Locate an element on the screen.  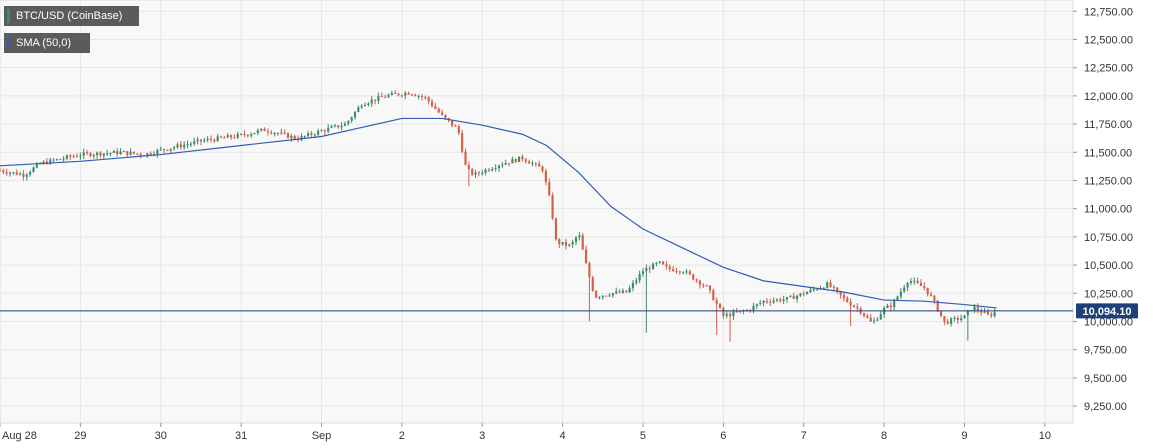
x-tick-label: 29 is located at coordinates (80, 436).